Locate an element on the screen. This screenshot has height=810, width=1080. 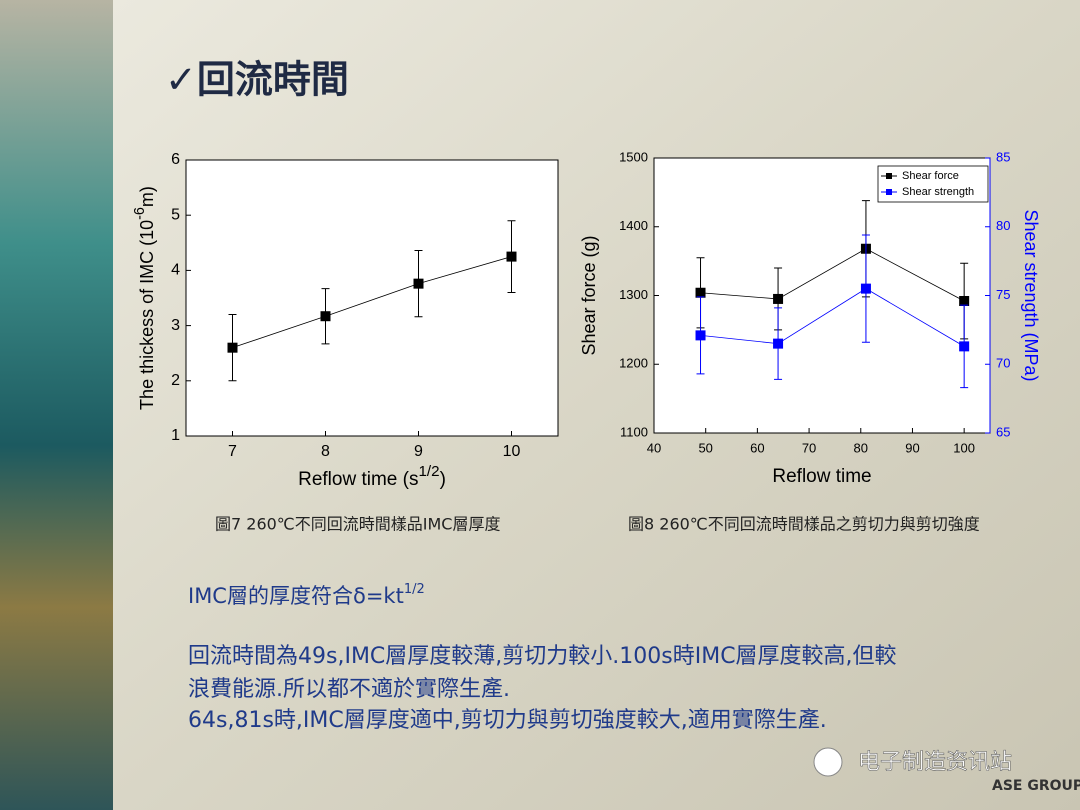
plot-frame is located at coordinates (372, 298).